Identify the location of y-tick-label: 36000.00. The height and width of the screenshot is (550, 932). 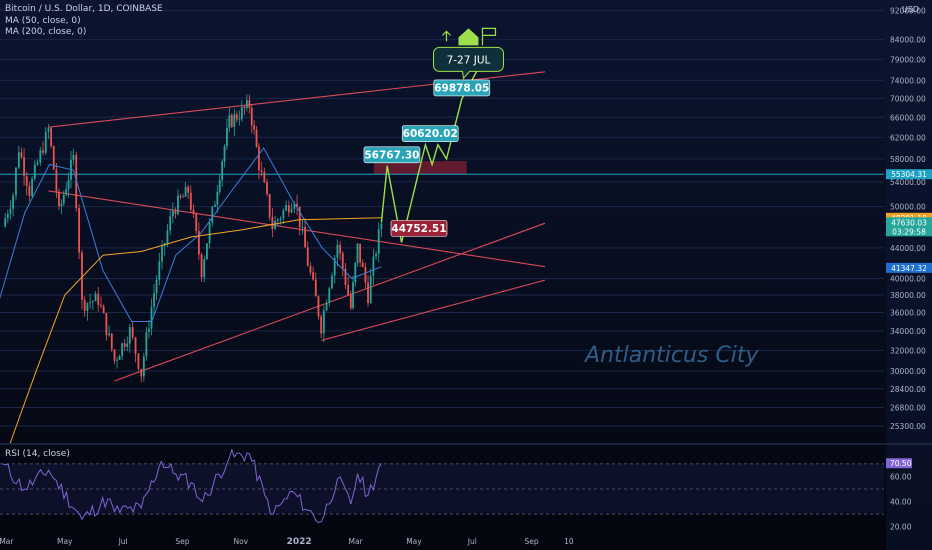
(908, 312).